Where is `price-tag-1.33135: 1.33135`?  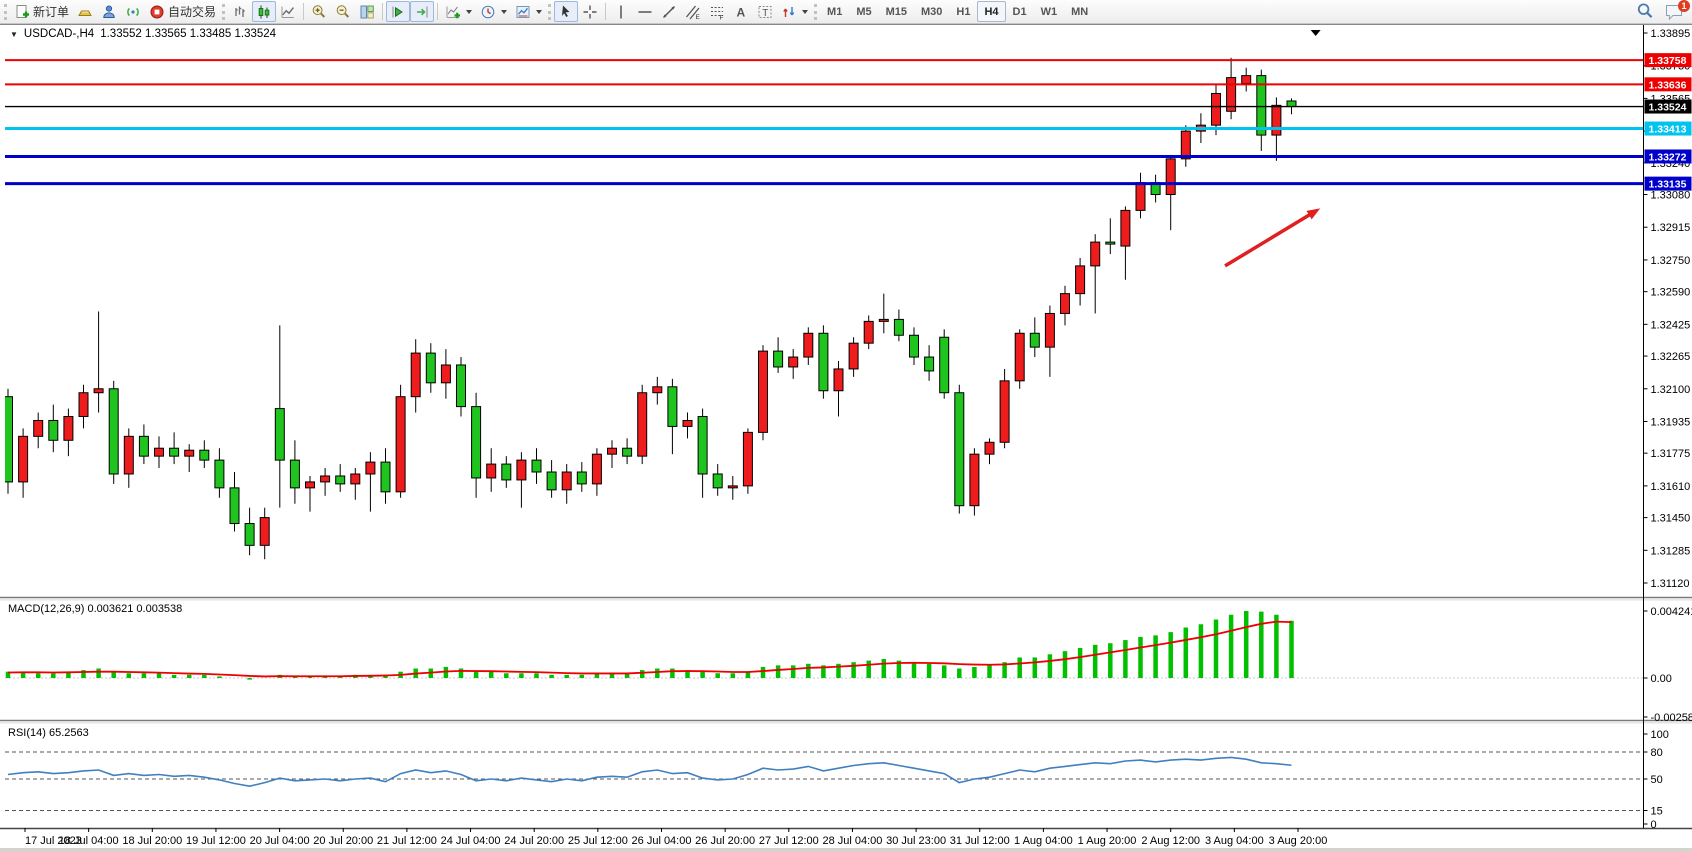
price-tag-1.33135: 1.33135 is located at coordinates (1668, 183).